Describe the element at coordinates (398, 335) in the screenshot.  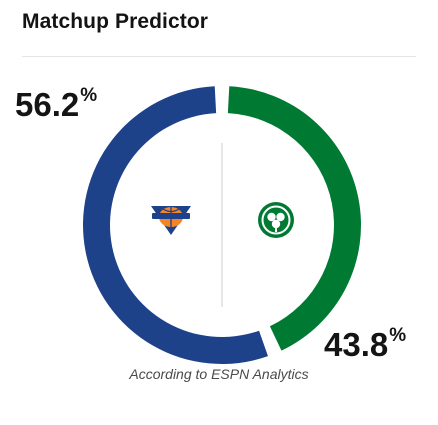
I see `right-team-pct-symbol: %` at that location.